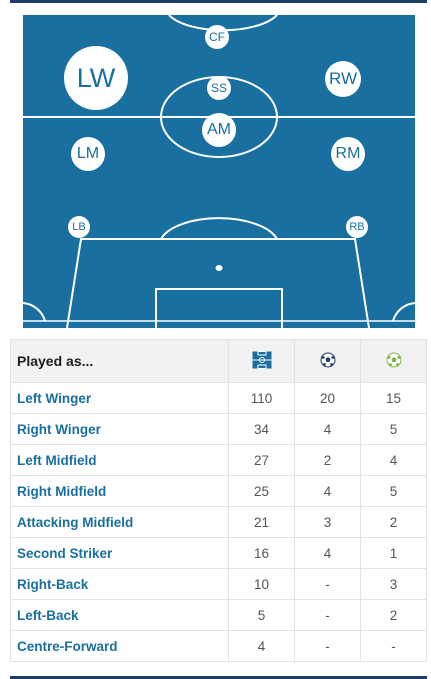  Describe the element at coordinates (119, 460) in the screenshot. I see `position-link: Left Midfield` at that location.